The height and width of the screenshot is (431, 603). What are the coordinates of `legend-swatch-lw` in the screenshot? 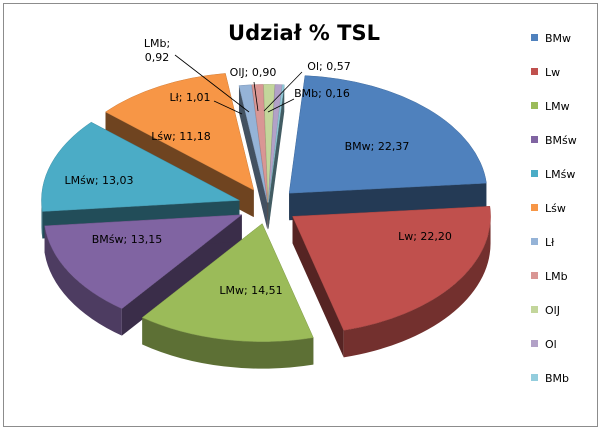 It's located at (534, 71).